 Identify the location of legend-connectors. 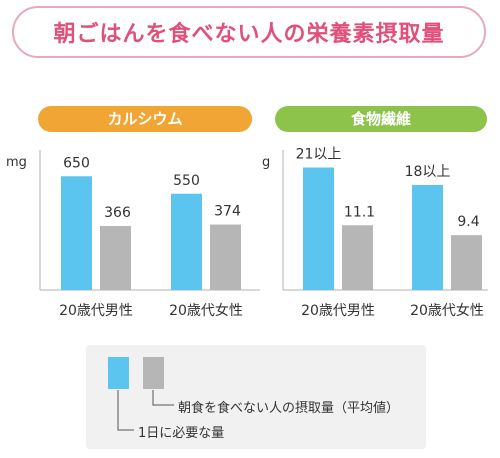
(145, 410).